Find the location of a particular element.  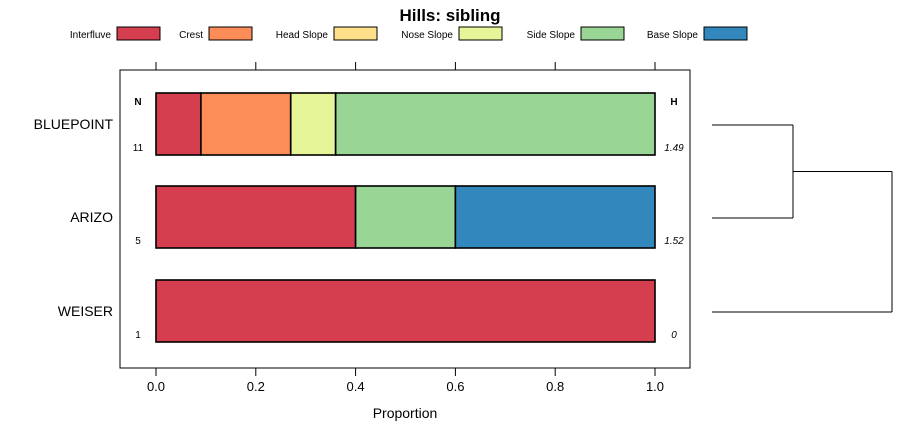

legend-swatch-interfluve is located at coordinates (138, 33).